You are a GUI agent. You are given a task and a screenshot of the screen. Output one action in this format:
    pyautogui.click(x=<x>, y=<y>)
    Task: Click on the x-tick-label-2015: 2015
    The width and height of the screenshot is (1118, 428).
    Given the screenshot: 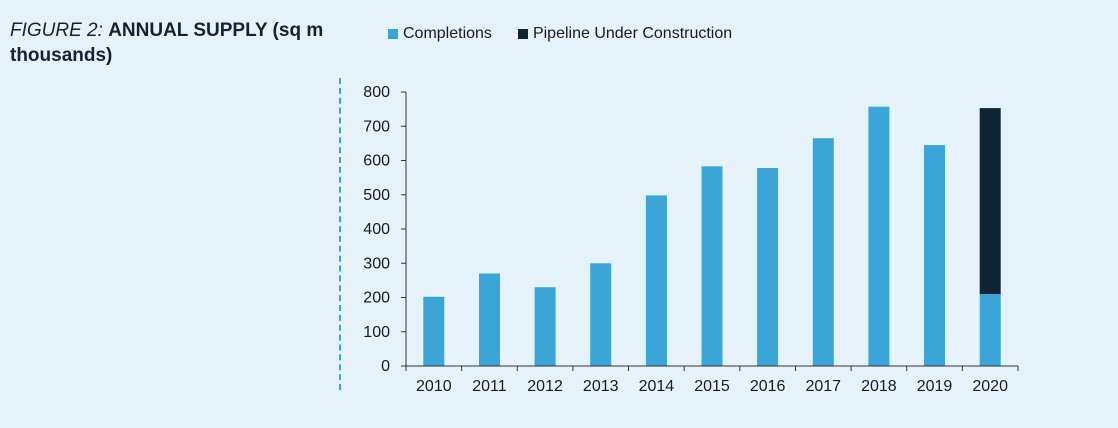 What is the action you would take?
    pyautogui.click(x=712, y=386)
    